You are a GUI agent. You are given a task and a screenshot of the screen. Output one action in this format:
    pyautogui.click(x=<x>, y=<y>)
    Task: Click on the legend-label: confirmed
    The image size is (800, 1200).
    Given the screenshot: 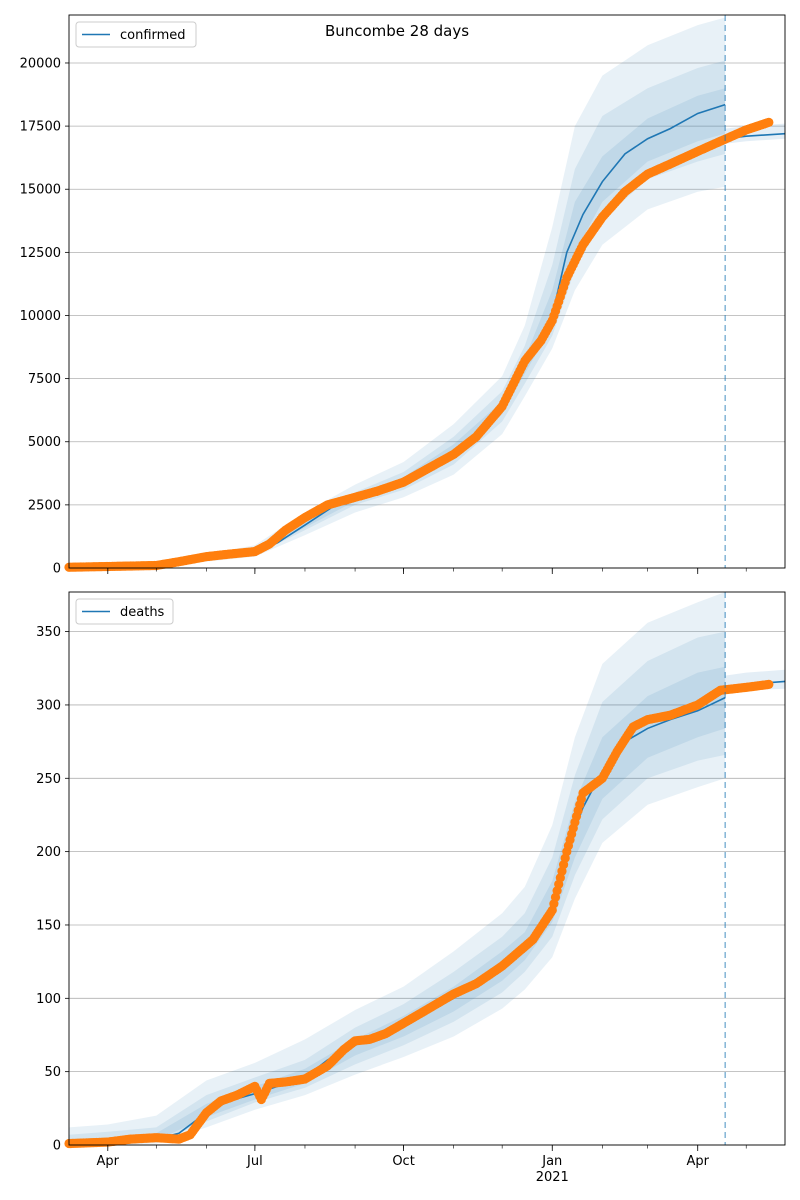 What is the action you would take?
    pyautogui.click(x=153, y=35)
    